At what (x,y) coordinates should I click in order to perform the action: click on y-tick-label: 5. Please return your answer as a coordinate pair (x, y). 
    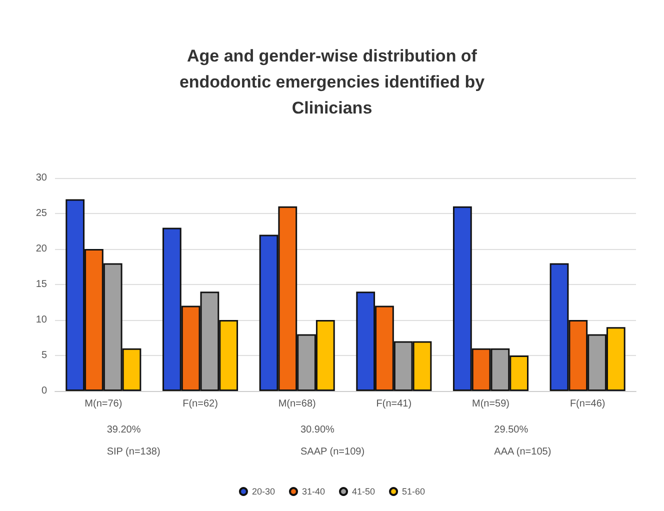
    Looking at the image, I should click on (44, 355).